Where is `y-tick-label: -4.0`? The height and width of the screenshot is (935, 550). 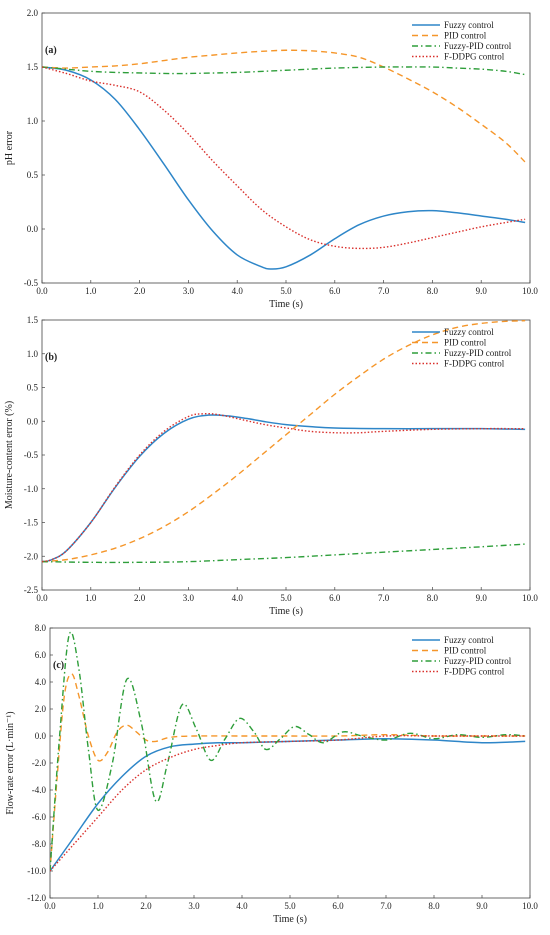
y-tick-label: -4.0 is located at coordinates (39, 790).